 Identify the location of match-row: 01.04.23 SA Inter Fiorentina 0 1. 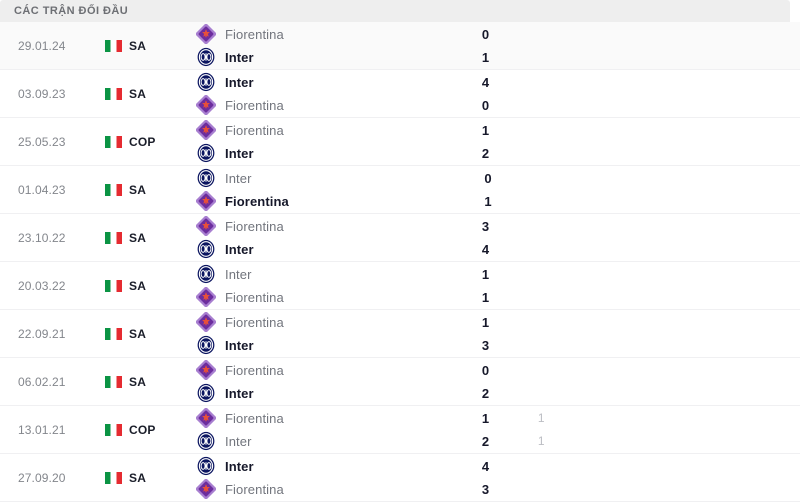
(400, 190).